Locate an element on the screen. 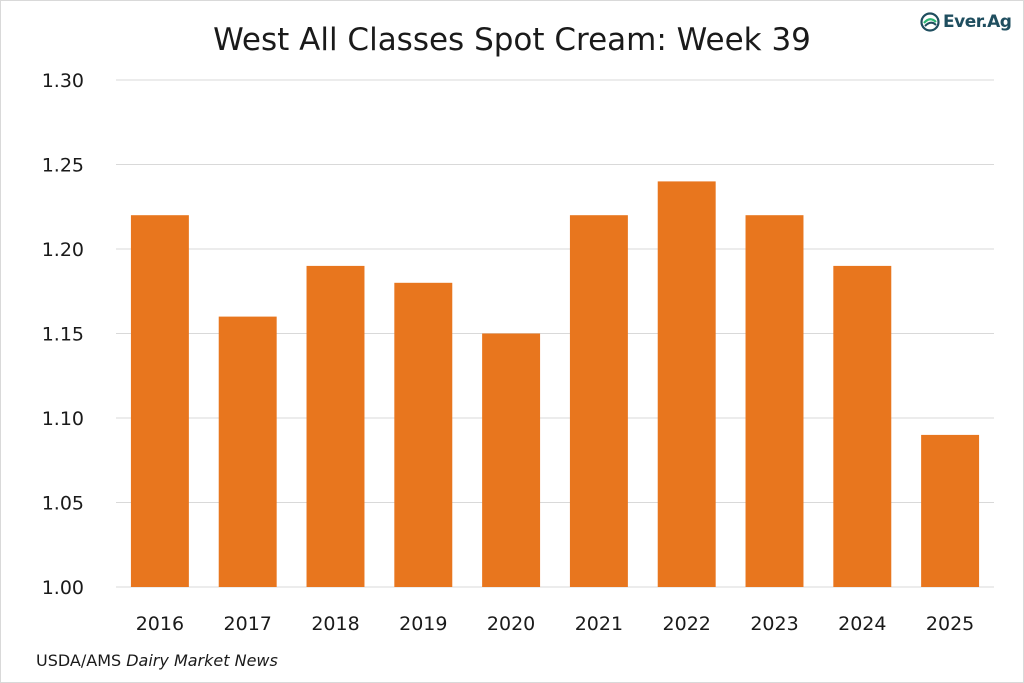  x-tick-label: 2025 is located at coordinates (950, 624).